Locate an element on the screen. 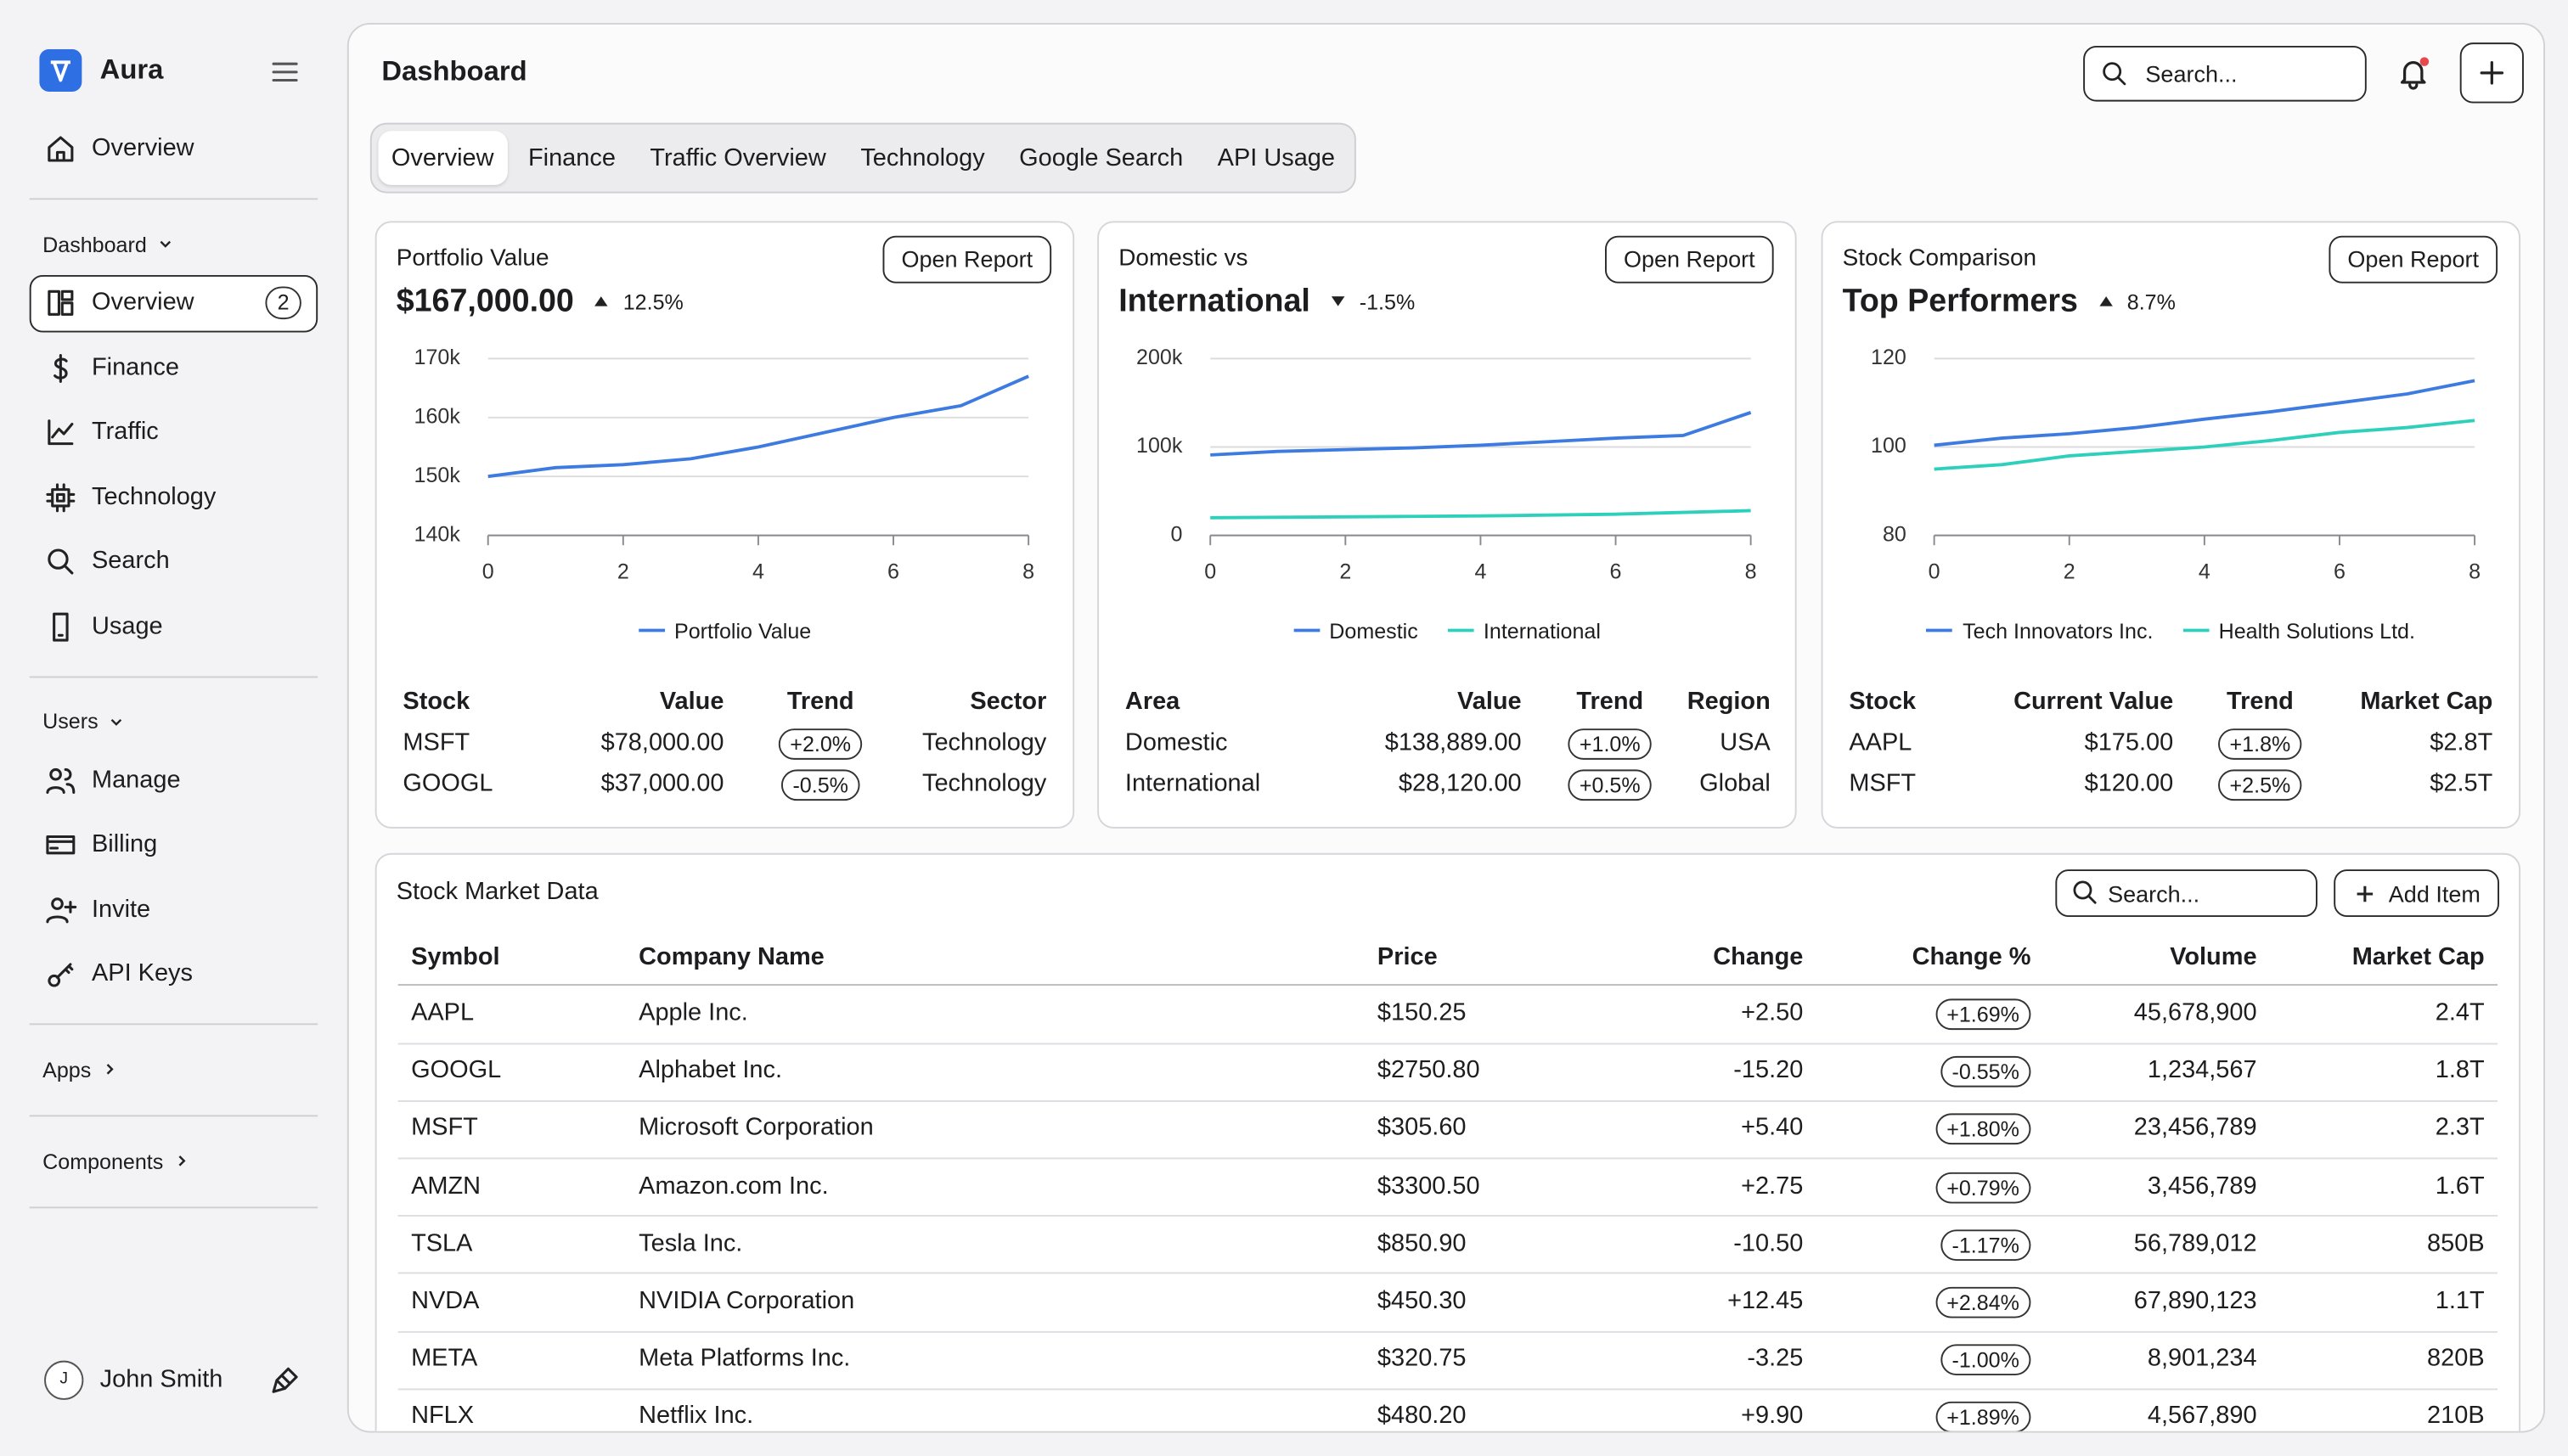 The width and height of the screenshot is (2568, 1456). logo is located at coordinates (60, 70).